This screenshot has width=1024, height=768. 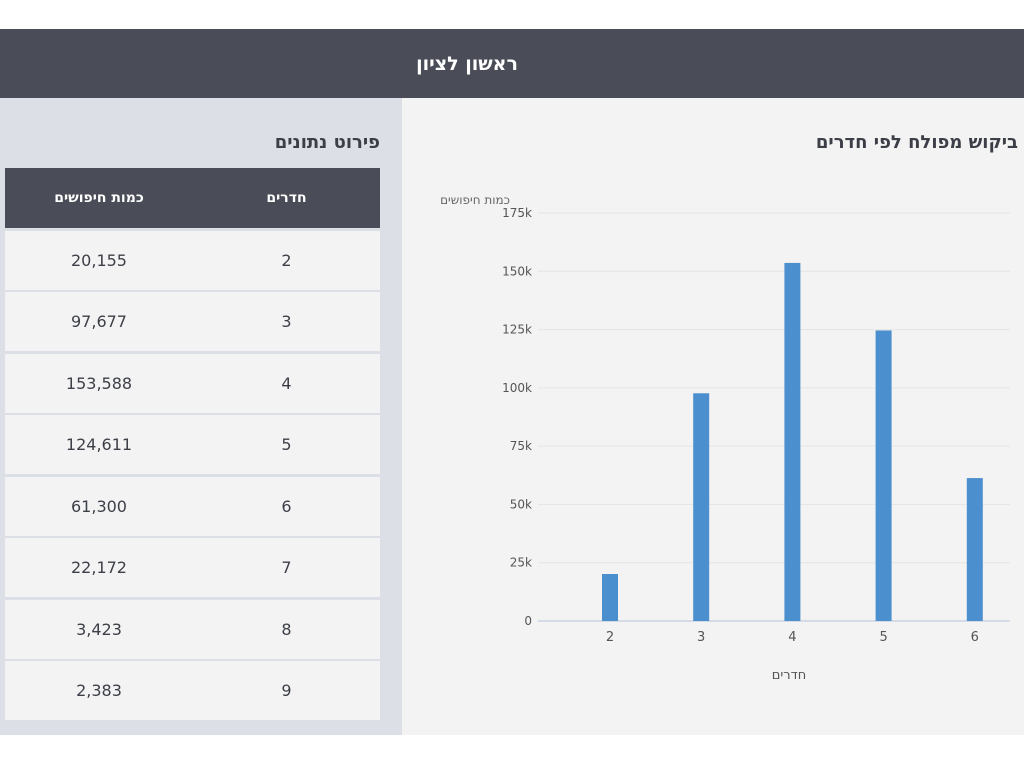 I want to click on y-tick-label: 100k, so click(x=517, y=388).